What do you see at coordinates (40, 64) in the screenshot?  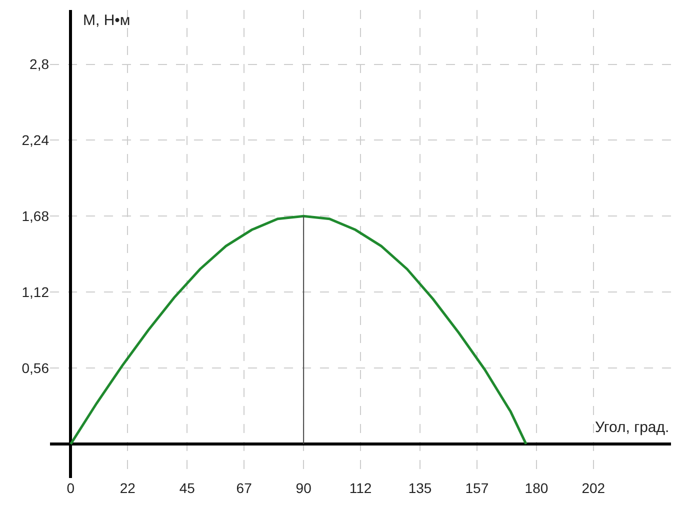 I see `y-tick-label: 2,8` at bounding box center [40, 64].